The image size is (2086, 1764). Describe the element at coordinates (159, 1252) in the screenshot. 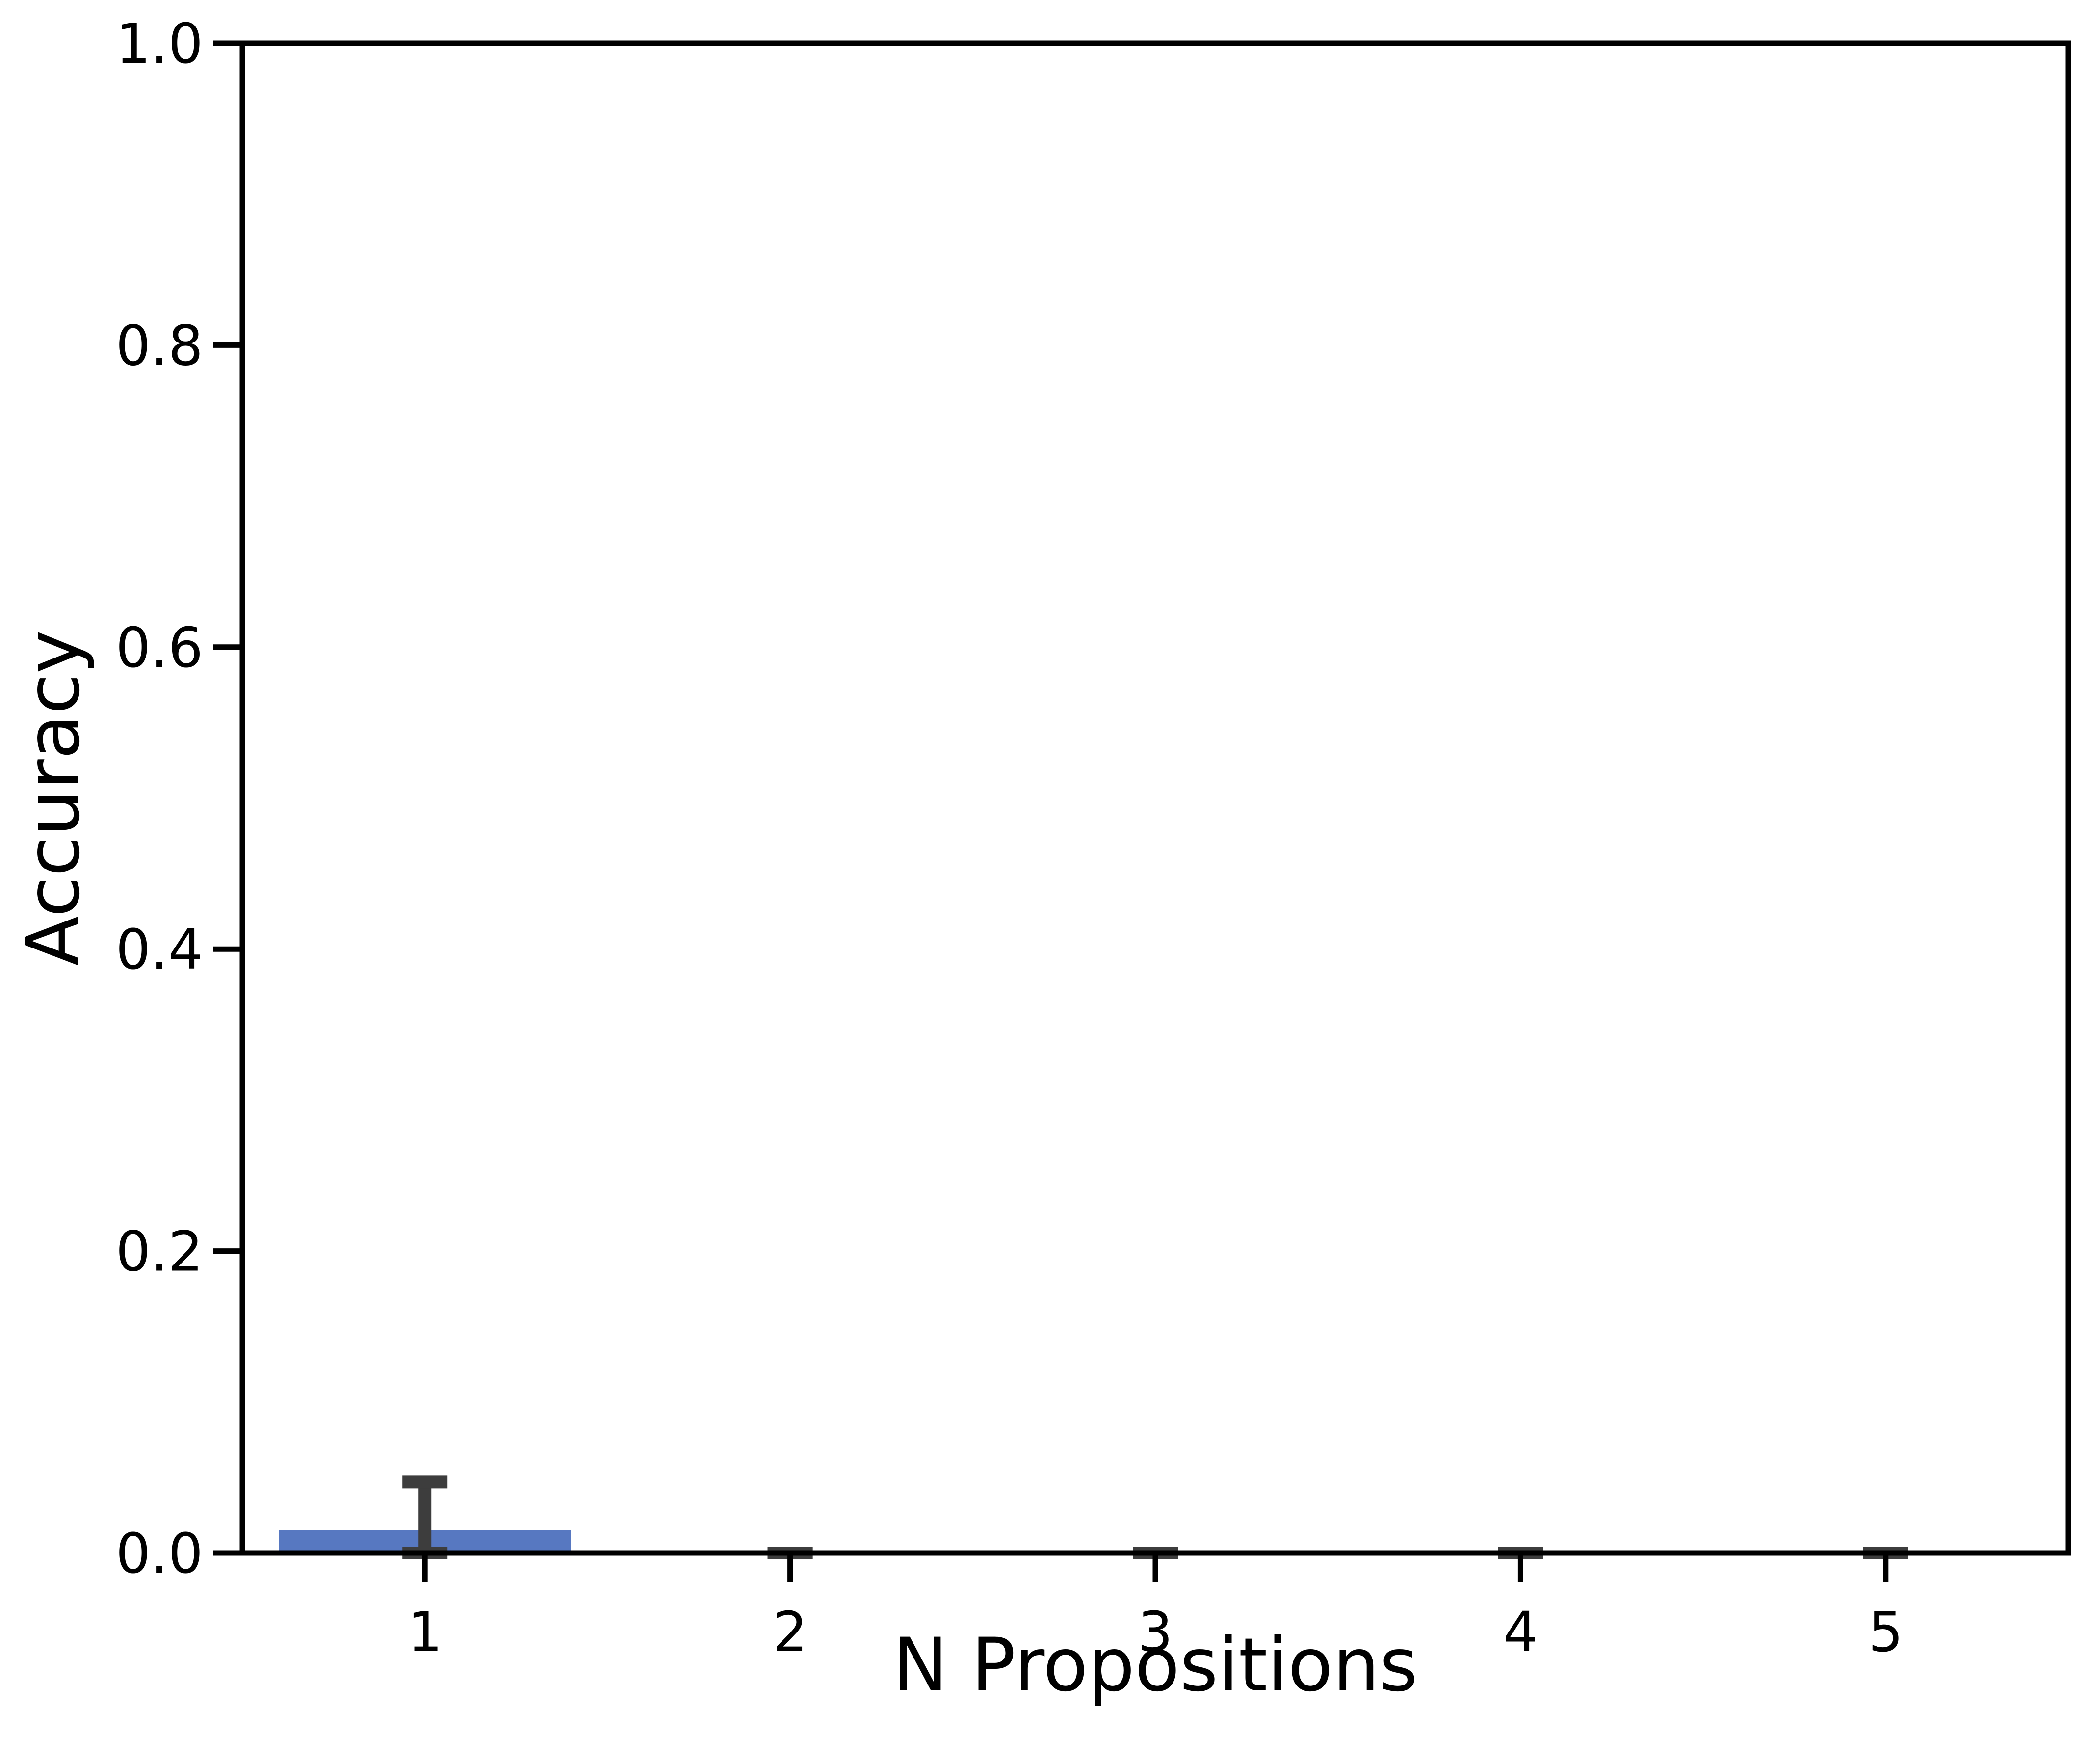

I see `y-tick-label: 0.2` at that location.